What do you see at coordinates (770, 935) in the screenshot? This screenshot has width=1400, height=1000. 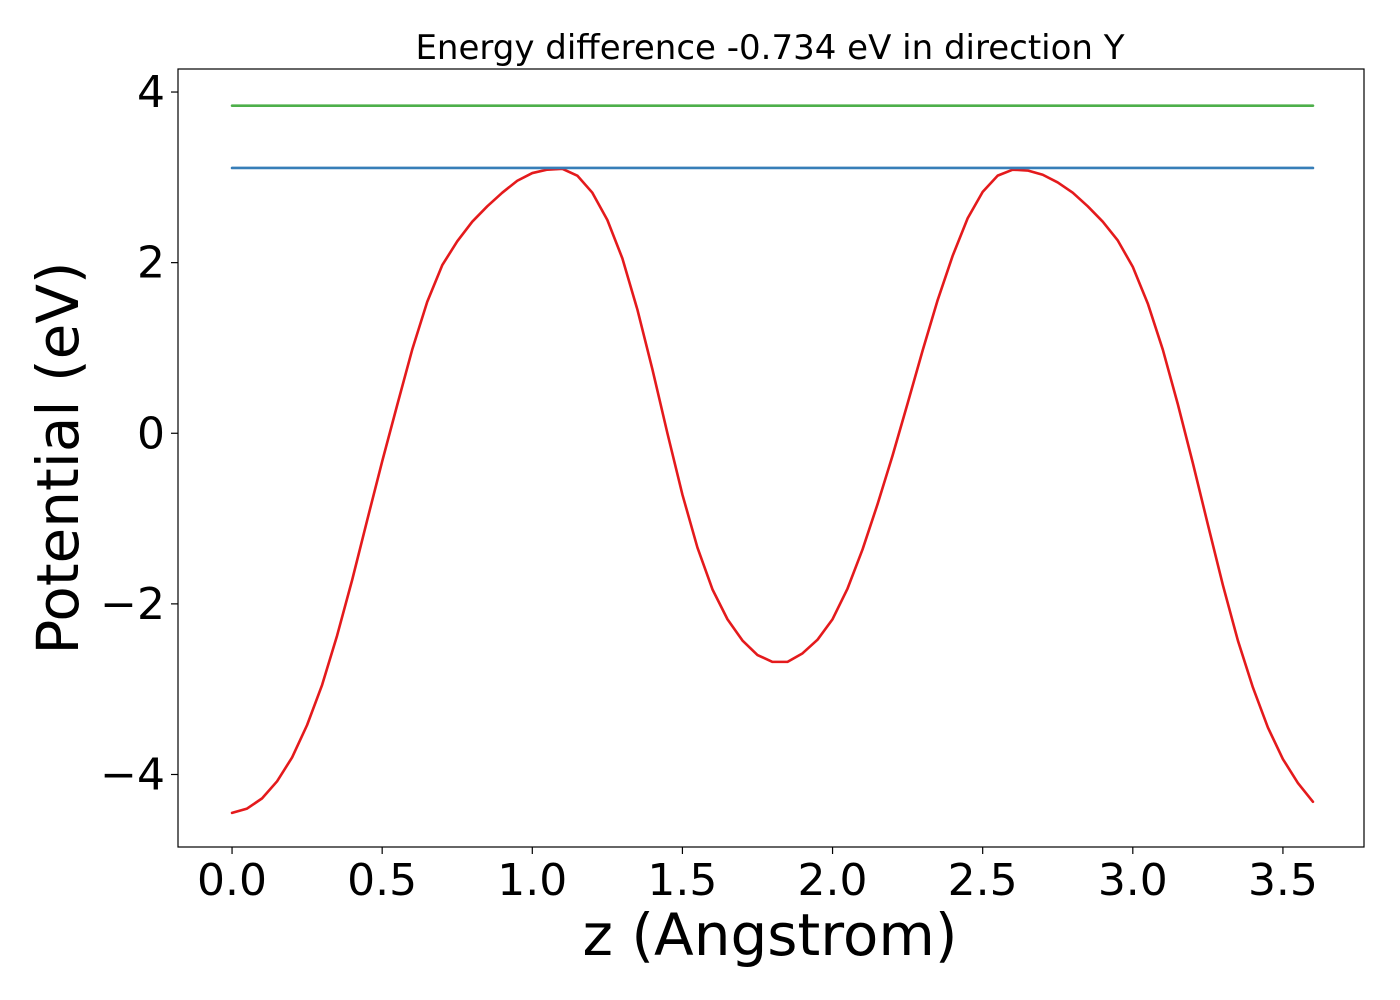 I see `x-axis-label: z (Angstrom)` at bounding box center [770, 935].